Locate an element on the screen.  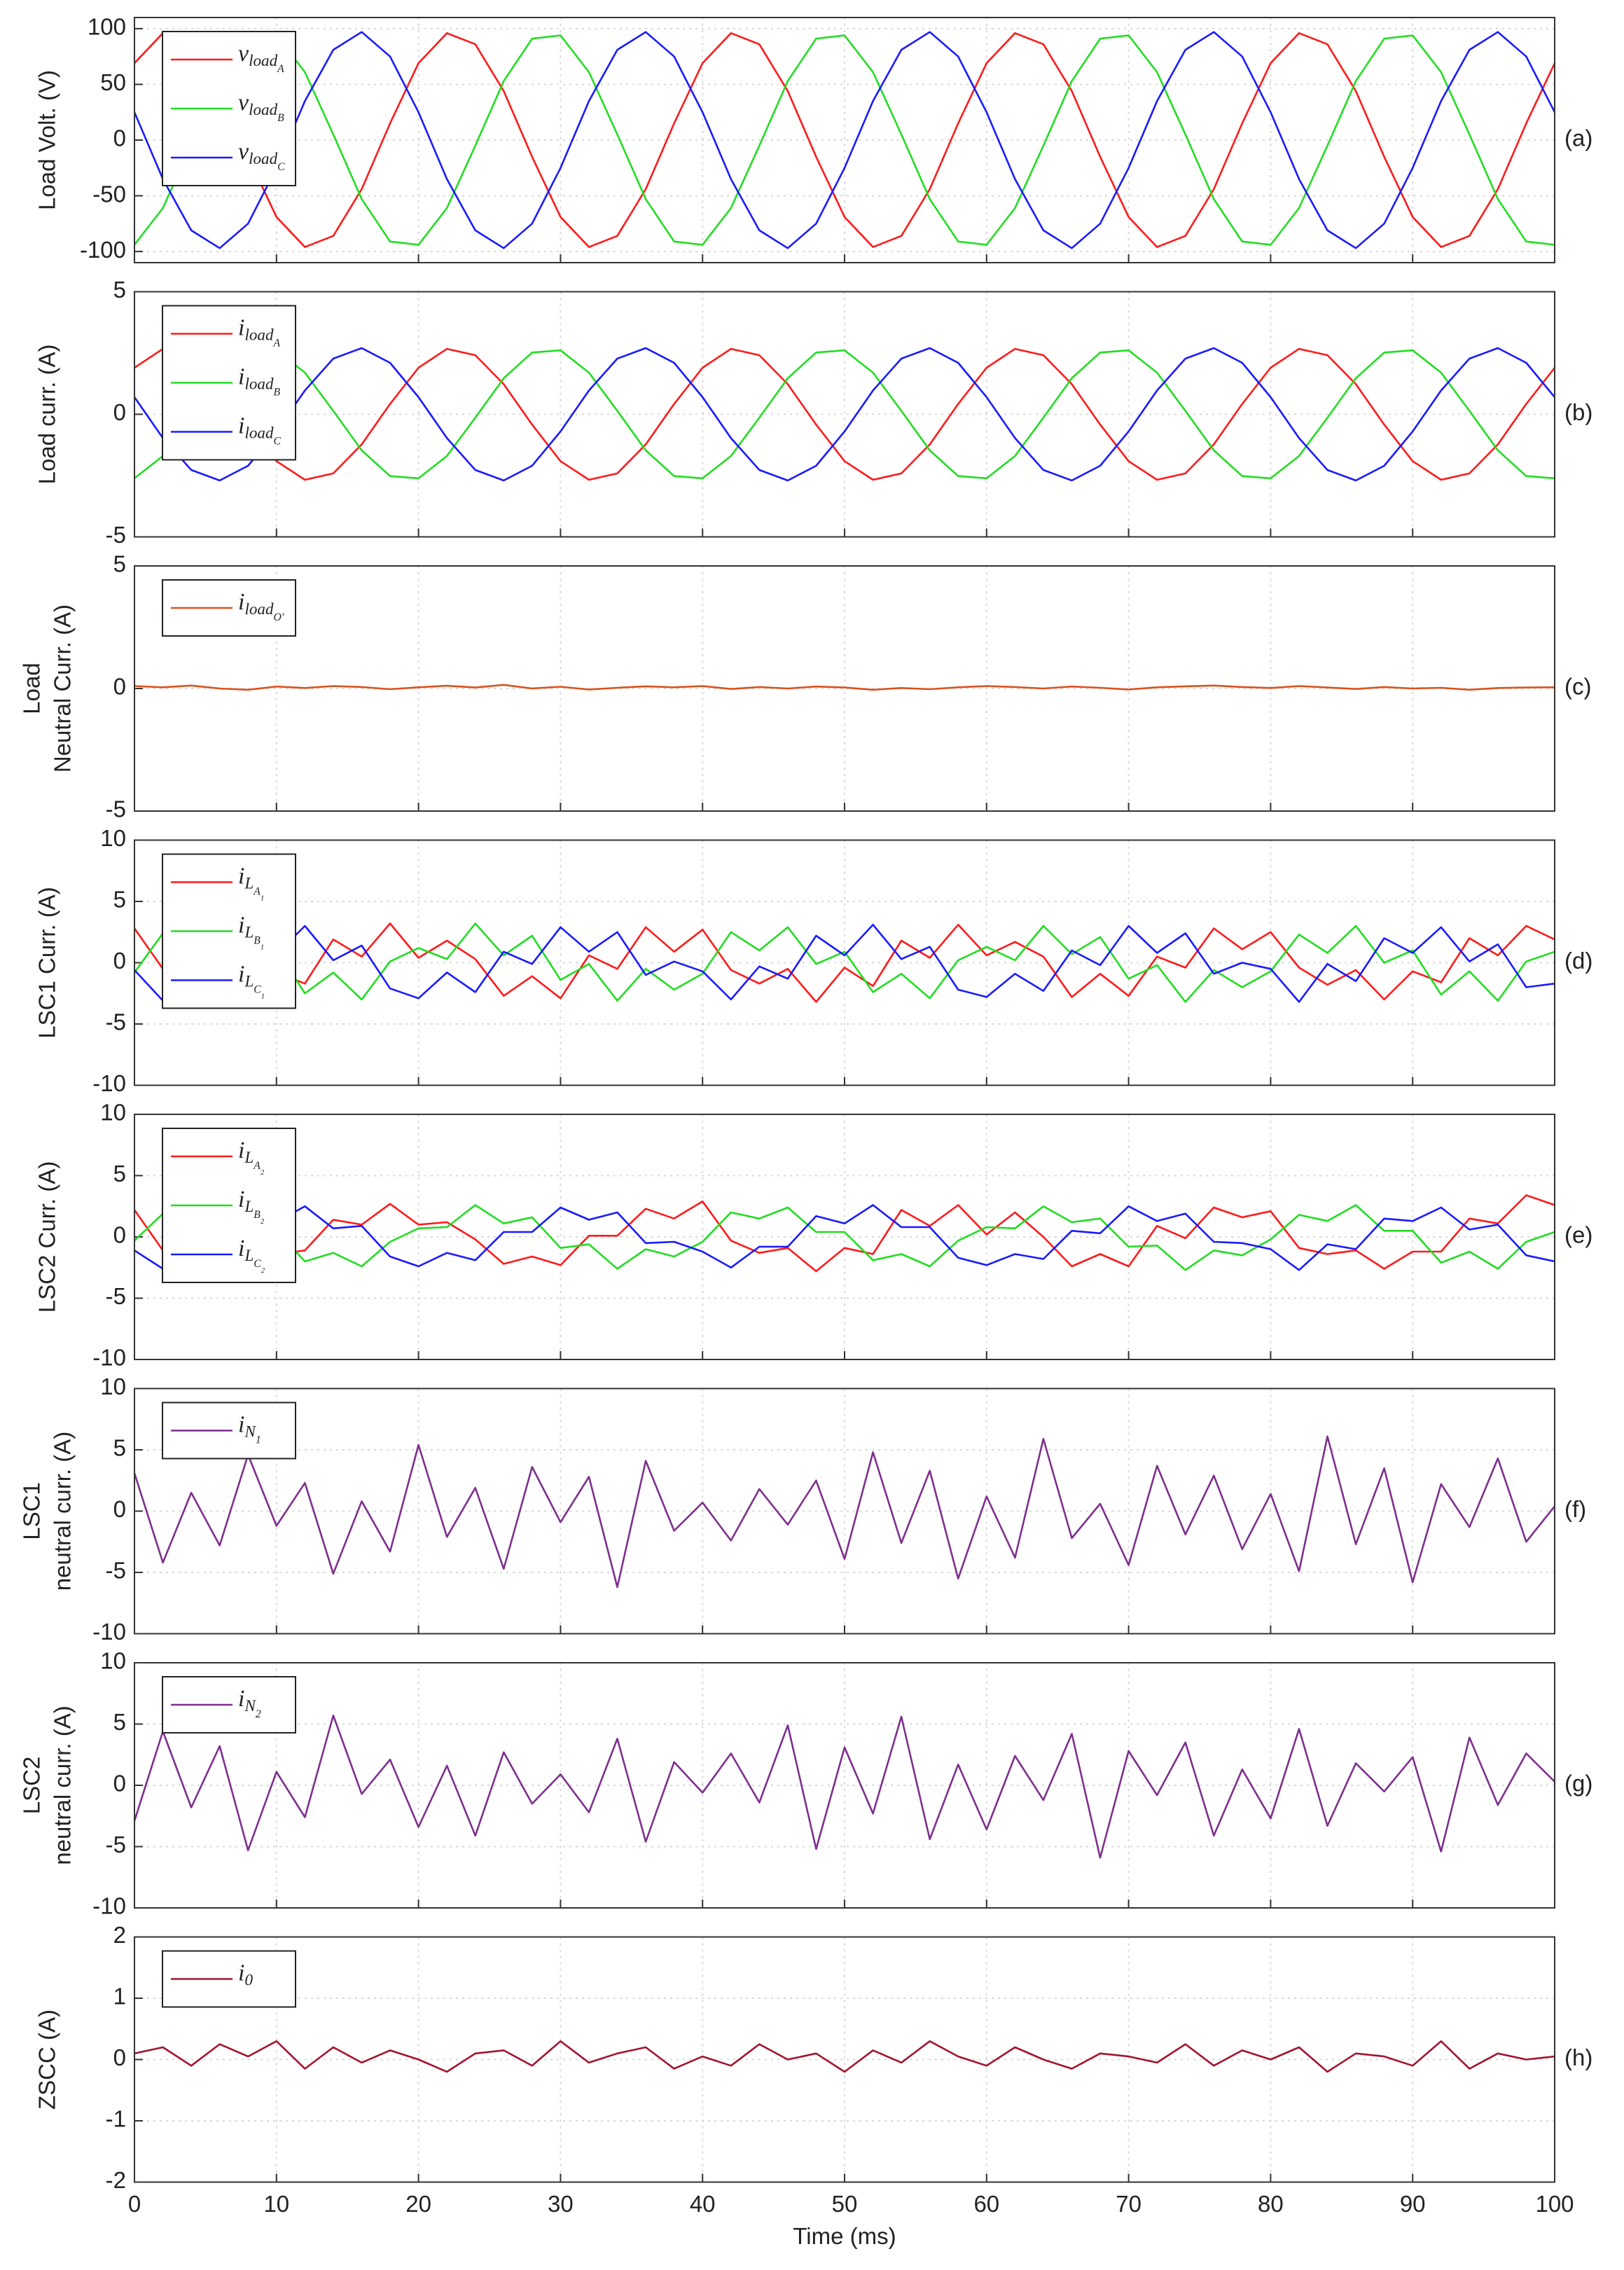
y-axis-label: LSC1 Curr. (A) is located at coordinates (47, 962).